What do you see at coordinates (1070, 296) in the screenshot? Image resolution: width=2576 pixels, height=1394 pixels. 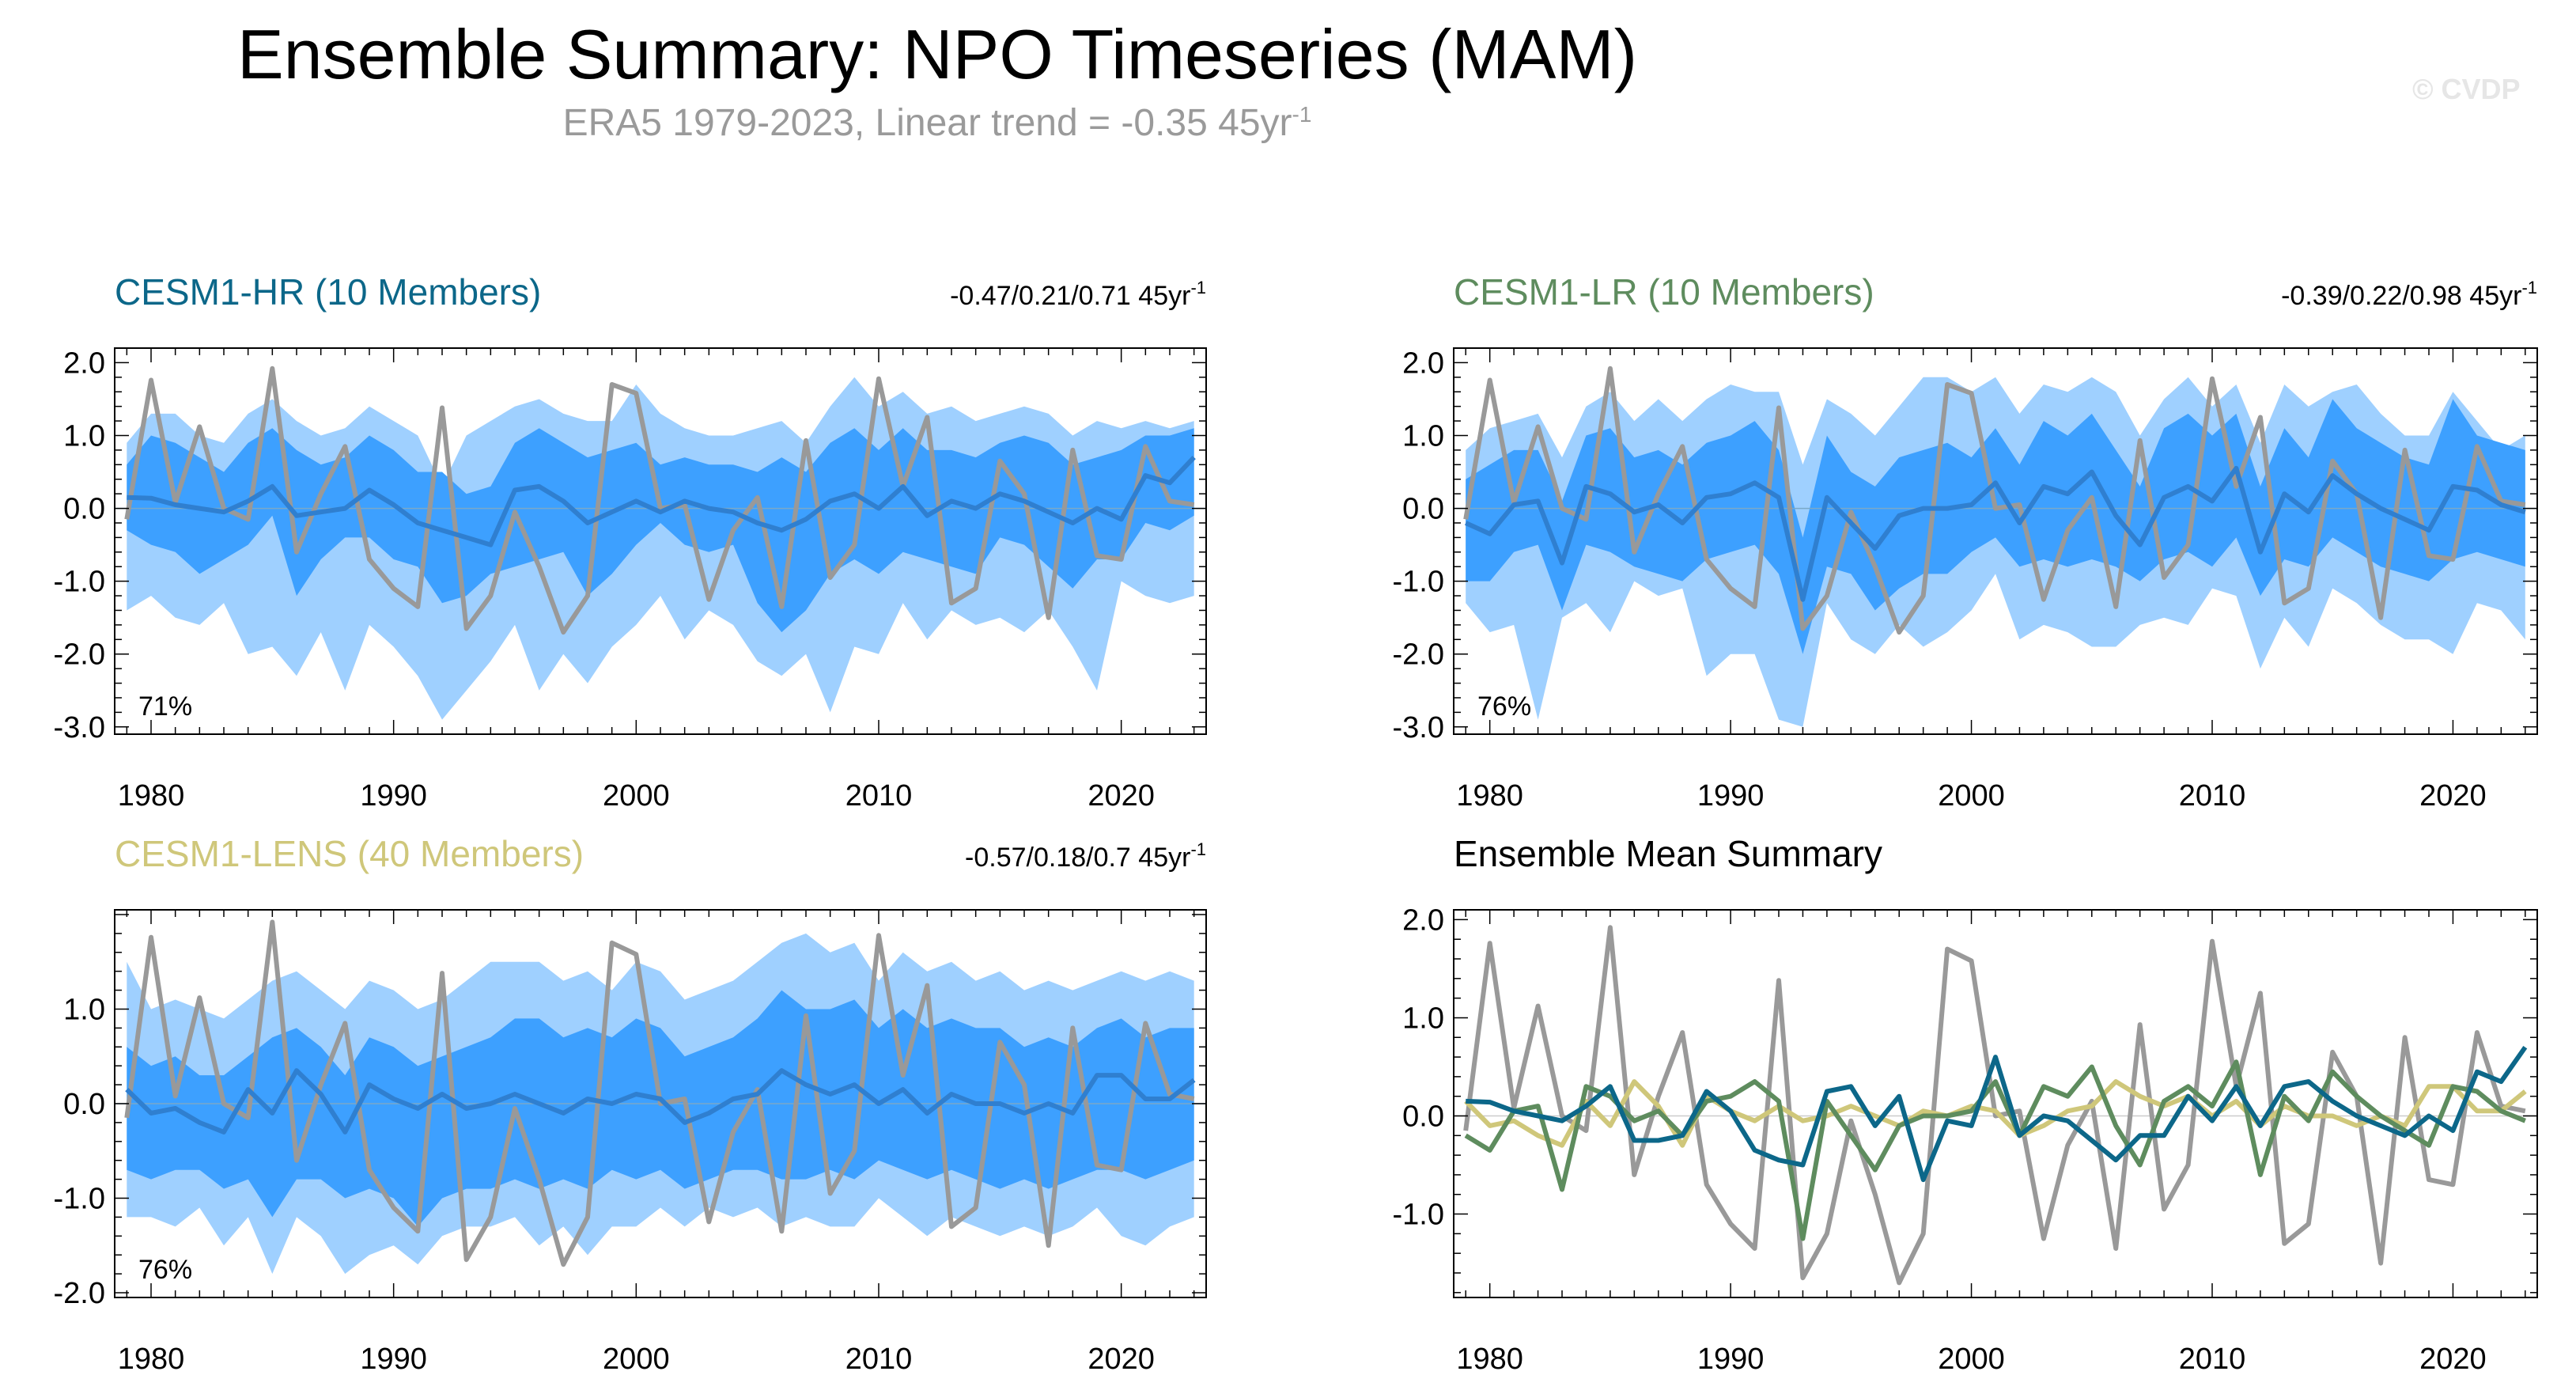 I see `trend-values: -0.47/0.21/0.71 45yr` at bounding box center [1070, 296].